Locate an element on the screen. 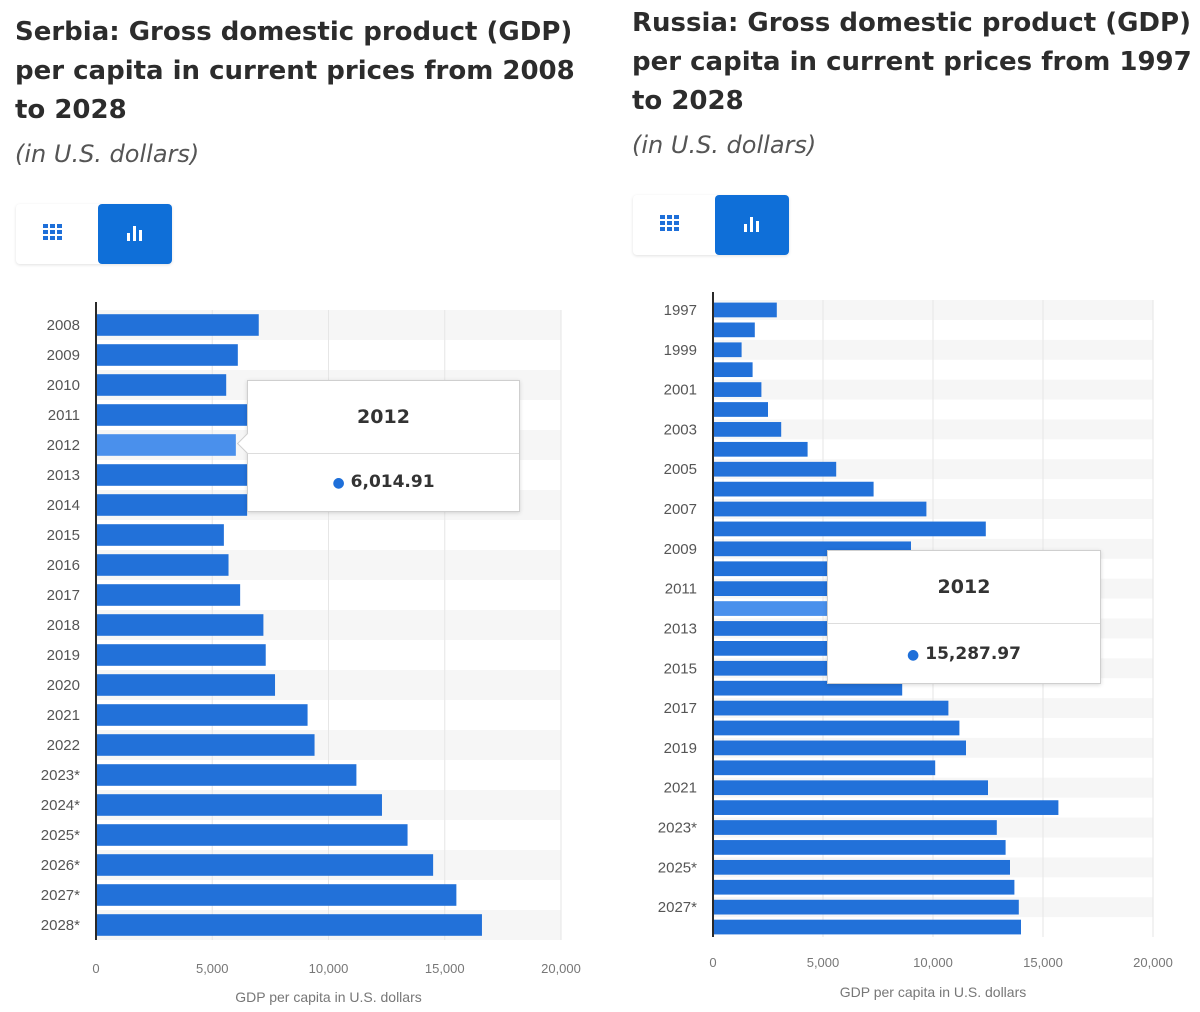 The image size is (1200, 1012). bar-2010 is located at coordinates (161, 385).